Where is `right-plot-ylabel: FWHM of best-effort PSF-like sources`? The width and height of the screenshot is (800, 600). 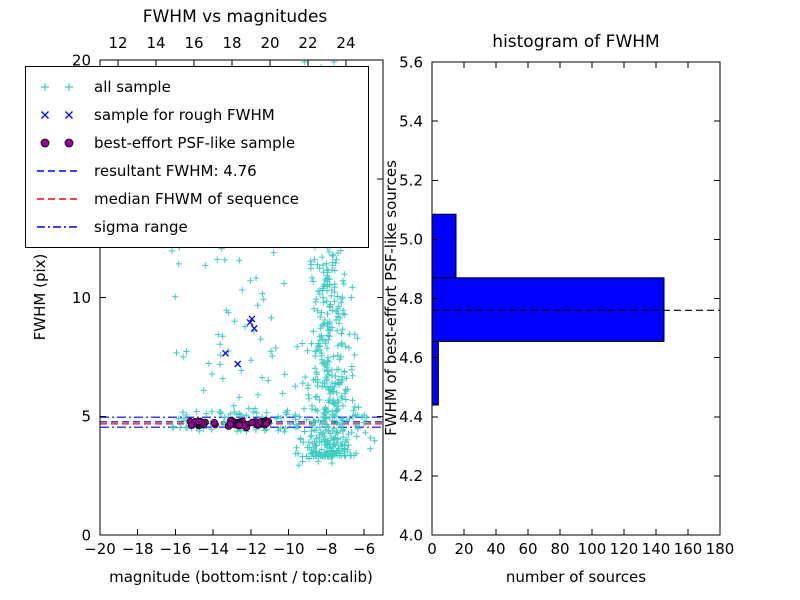
right-plot-ylabel: FWHM of best-effort PSF-like sources is located at coordinates (391, 298).